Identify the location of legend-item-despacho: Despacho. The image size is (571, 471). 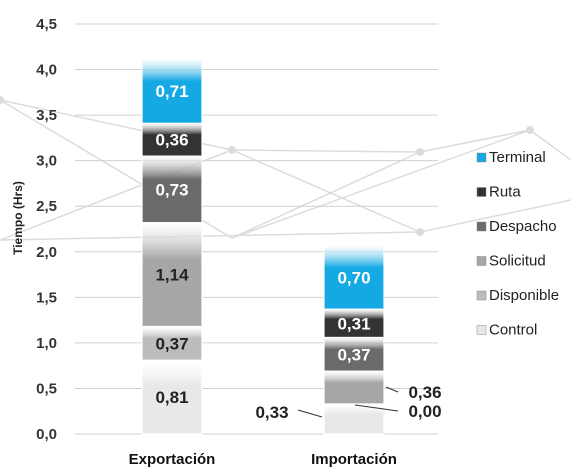
(516, 226).